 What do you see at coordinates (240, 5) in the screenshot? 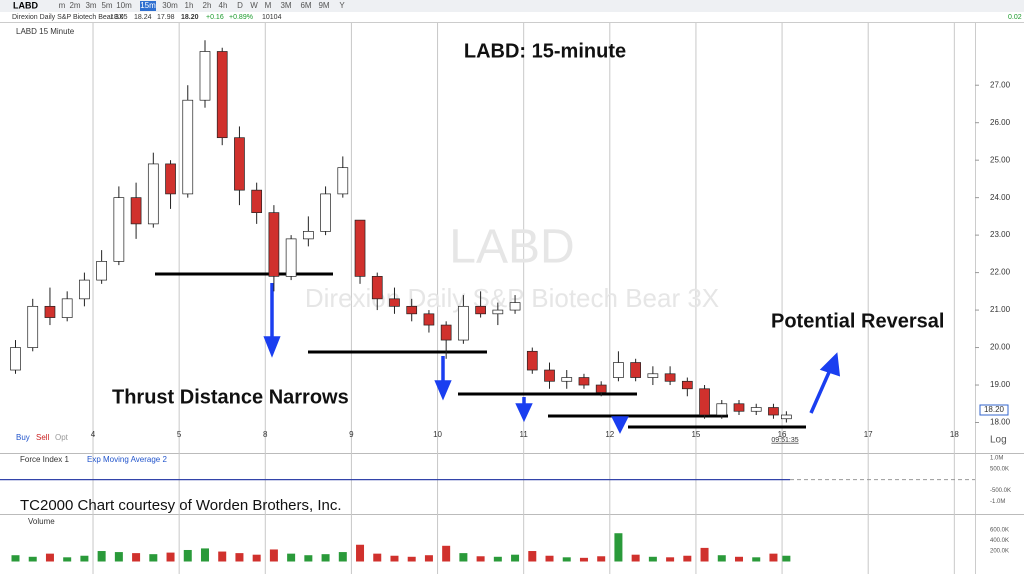
I see `timeframe-button: D` at bounding box center [240, 5].